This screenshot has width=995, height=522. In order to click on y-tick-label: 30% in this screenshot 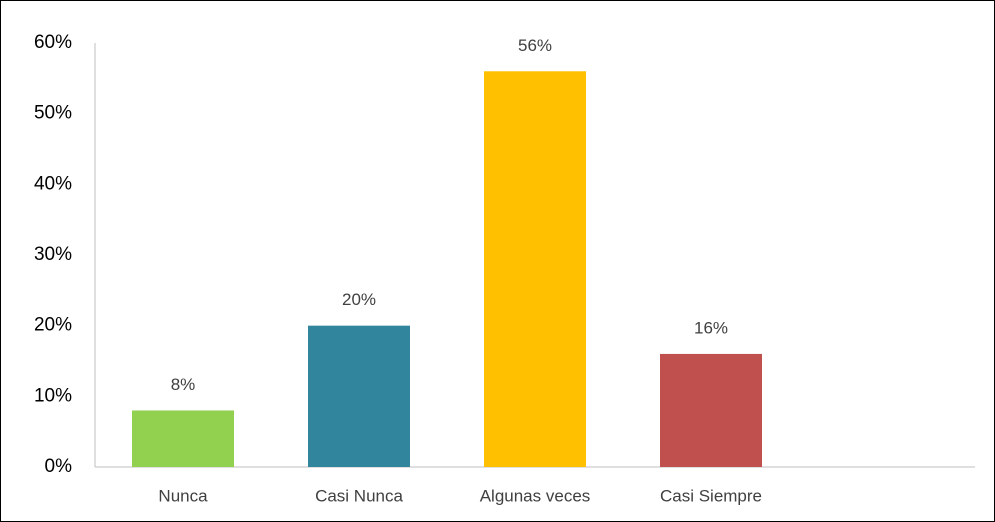, I will do `click(53, 254)`.